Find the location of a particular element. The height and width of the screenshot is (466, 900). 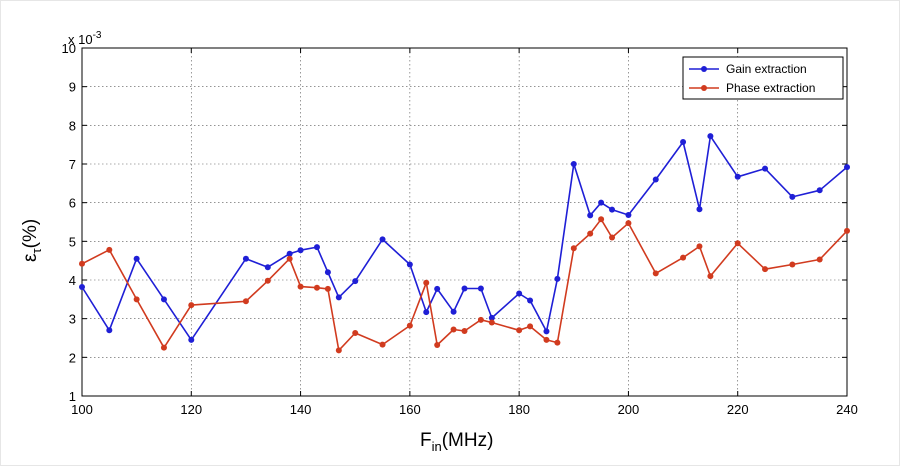

x-tick-label: 200 is located at coordinates (629, 409).